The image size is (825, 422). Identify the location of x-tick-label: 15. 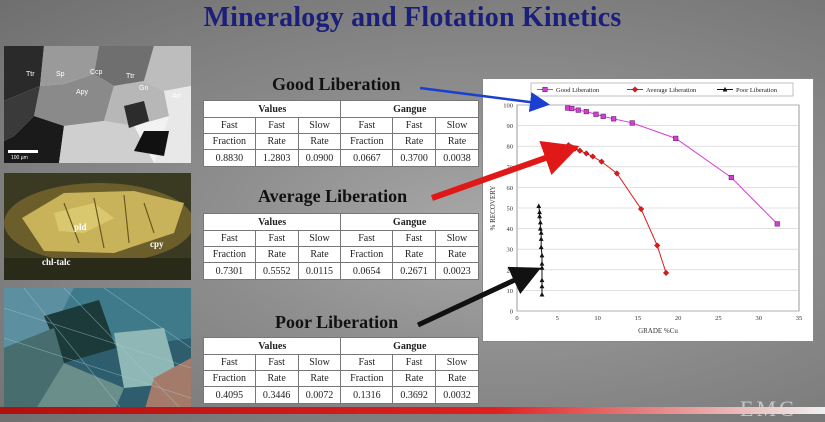
(638, 318).